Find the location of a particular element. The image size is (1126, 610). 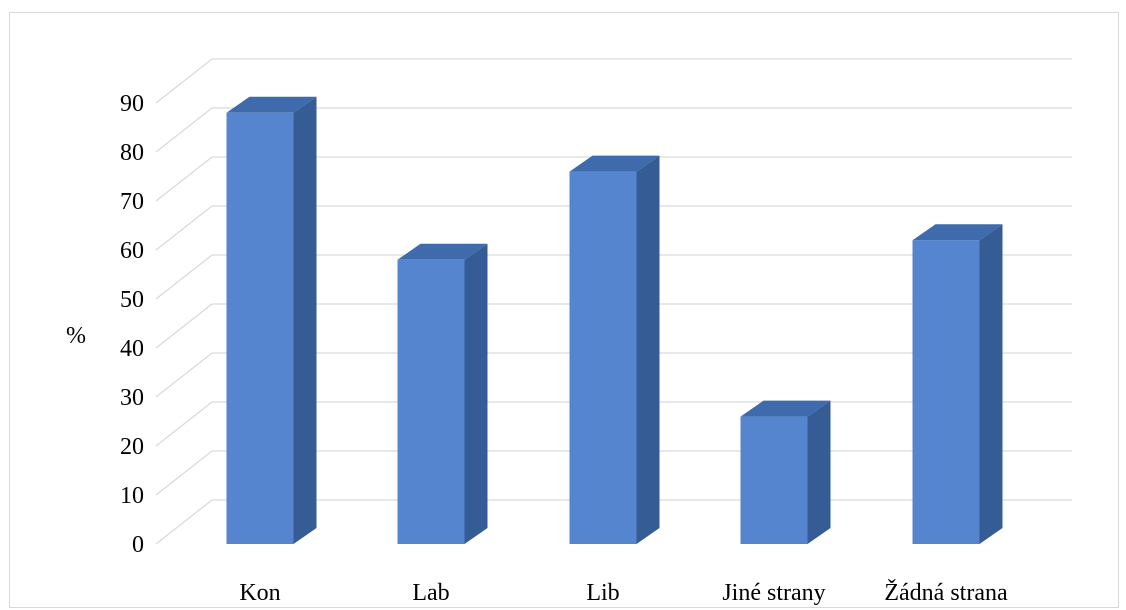

x-axis-categories: Kon Lab Lib Jiné strany Žádná strana is located at coordinates (623, 593).